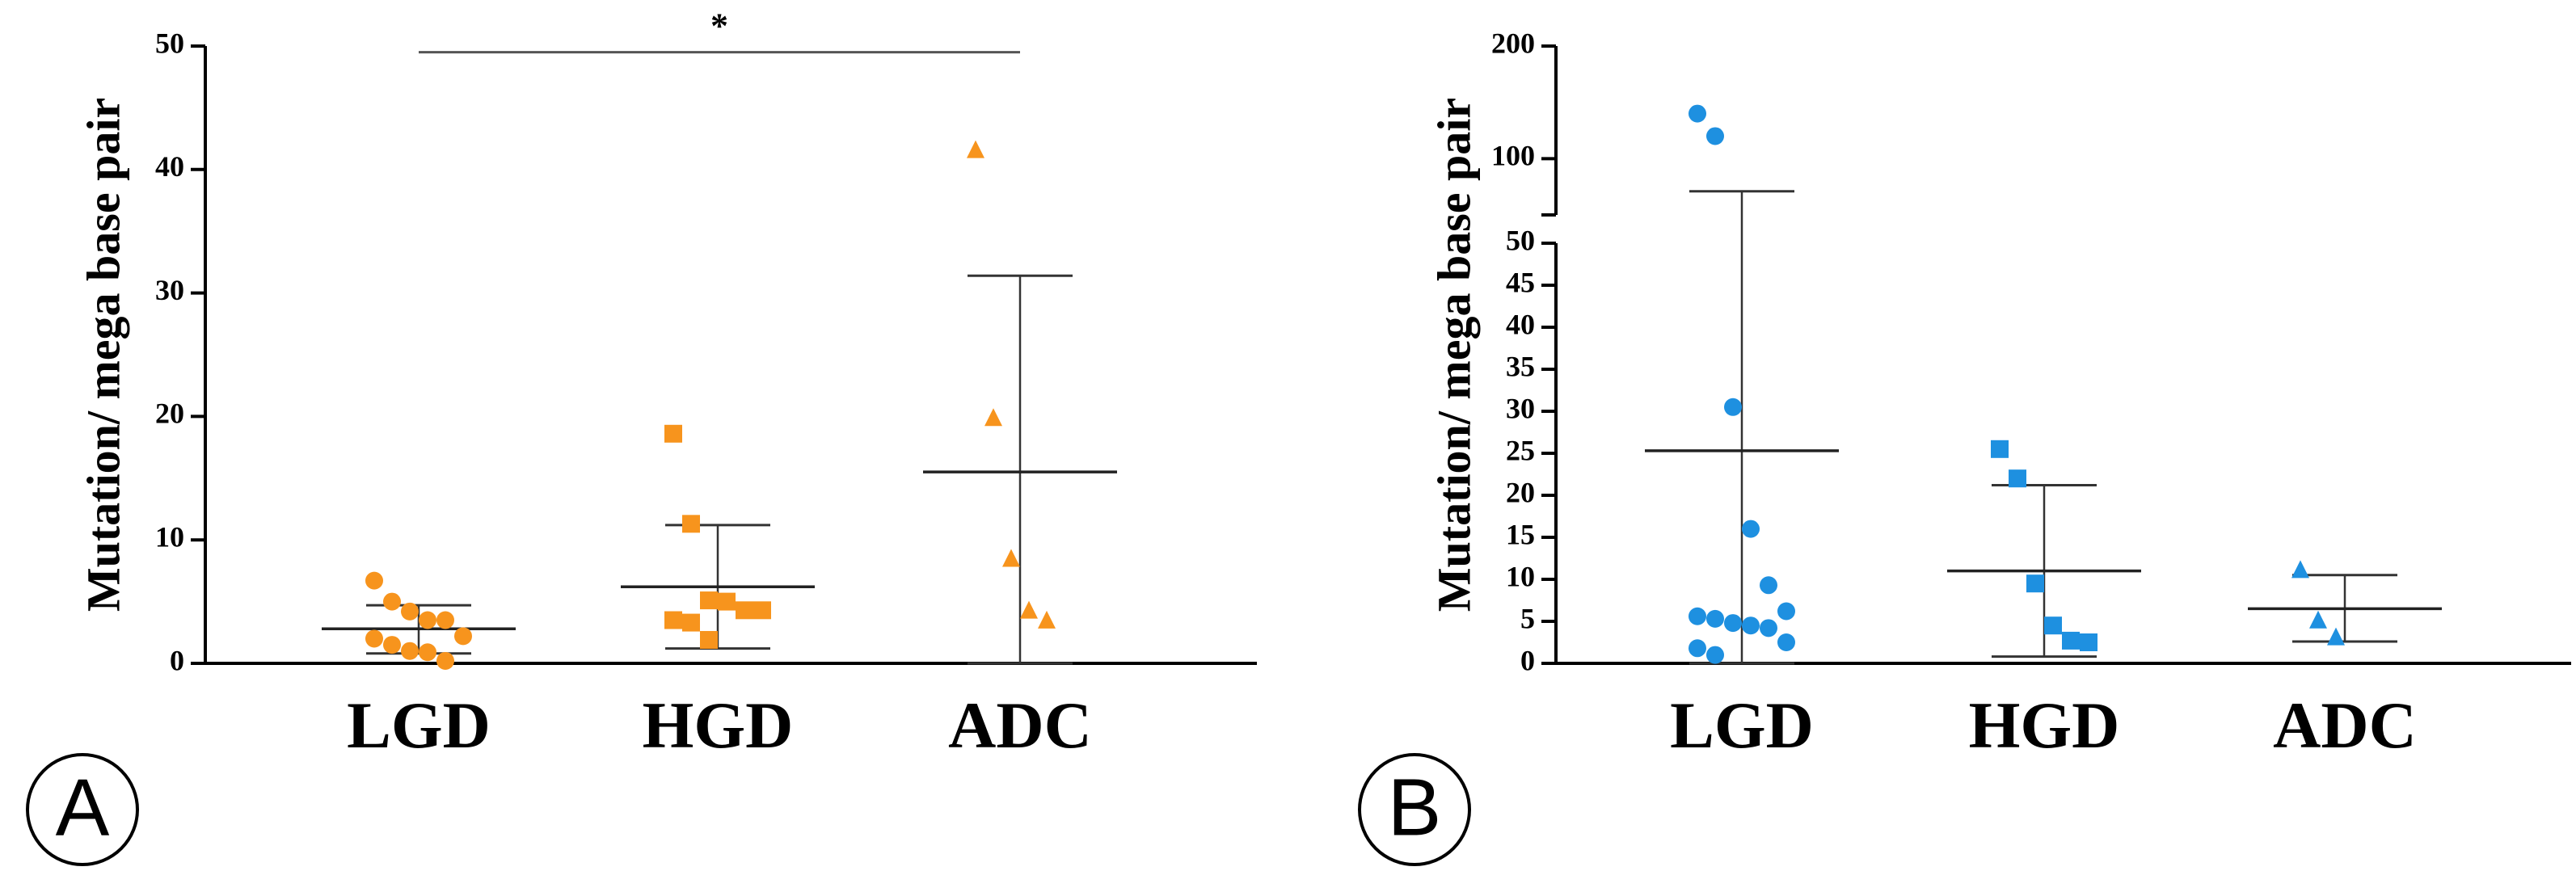 The image size is (2576, 892). I want to click on panel-label: A, so click(83, 807).